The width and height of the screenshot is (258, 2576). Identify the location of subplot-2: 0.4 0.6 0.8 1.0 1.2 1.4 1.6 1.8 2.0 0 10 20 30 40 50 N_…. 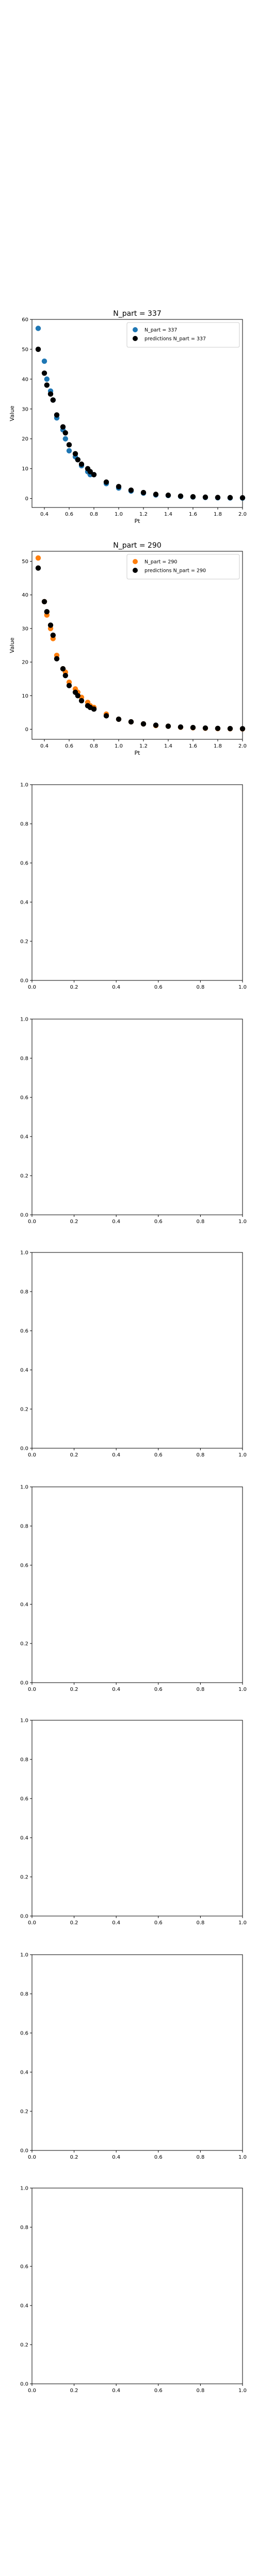
(128, 648).